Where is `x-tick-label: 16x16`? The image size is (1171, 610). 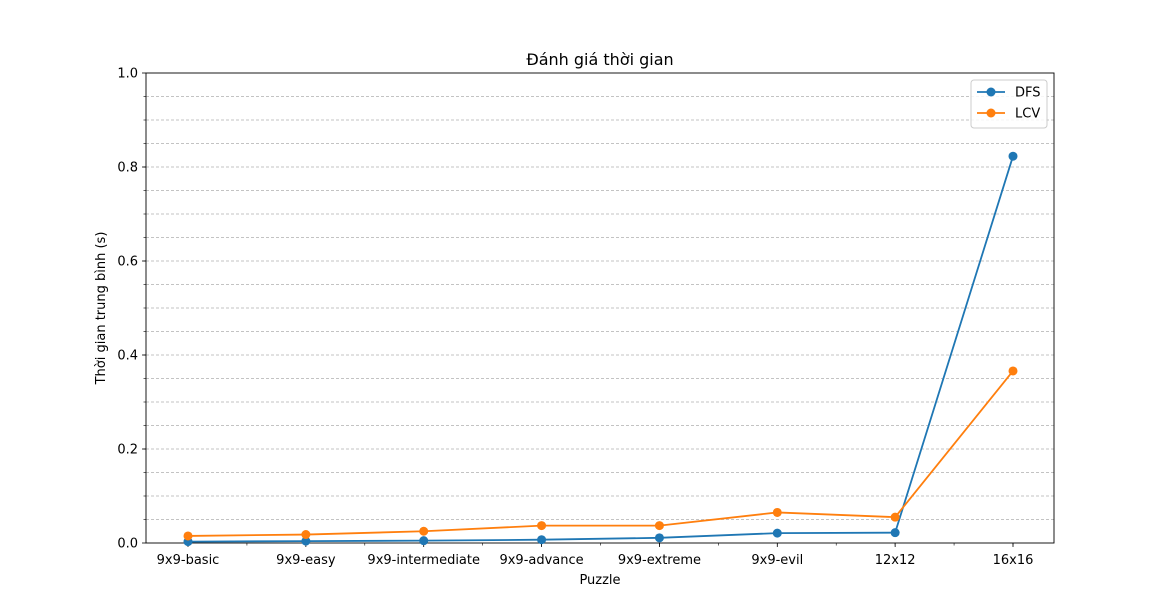 x-tick-label: 16x16 is located at coordinates (1013, 560).